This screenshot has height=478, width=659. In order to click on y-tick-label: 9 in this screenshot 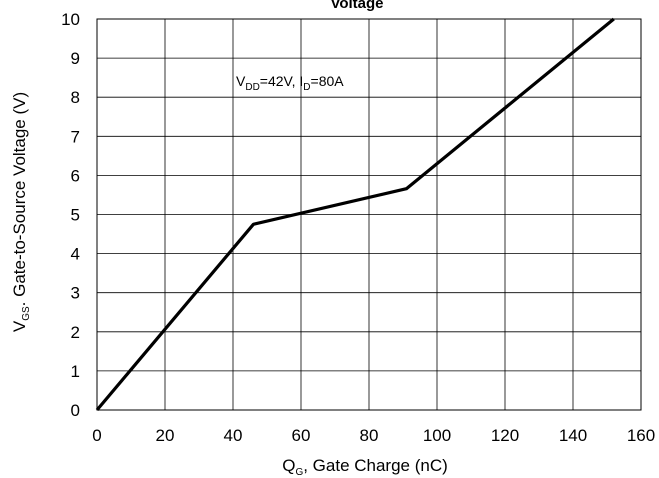, I will do `click(75, 58)`.